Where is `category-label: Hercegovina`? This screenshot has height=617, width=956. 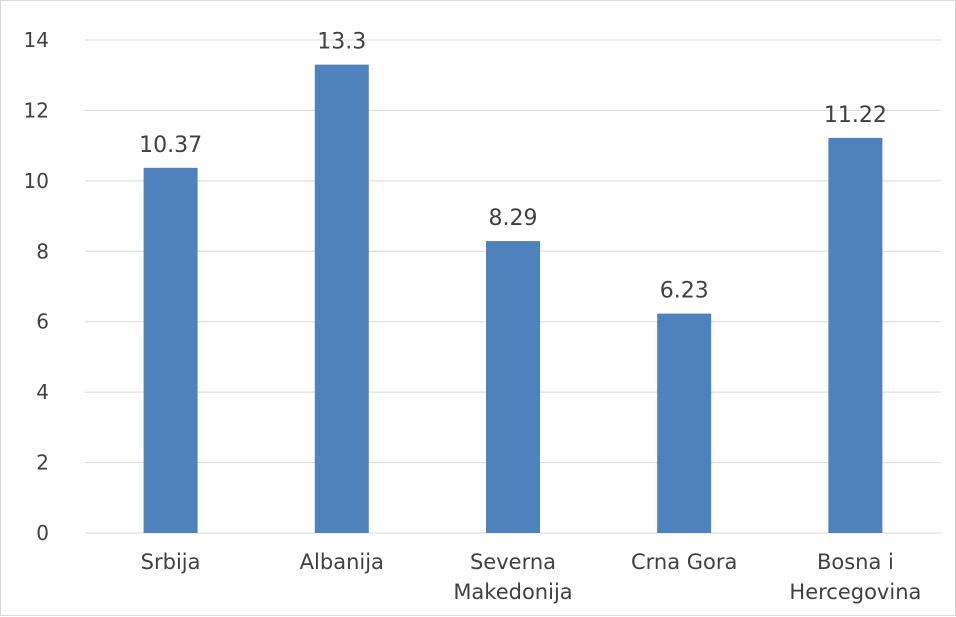 category-label: Hercegovina is located at coordinates (855, 592).